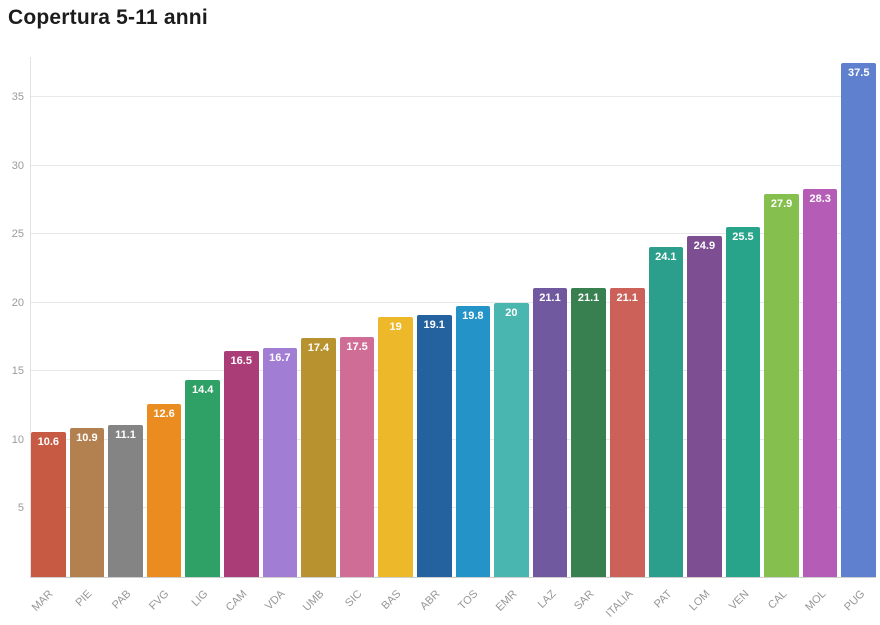 The height and width of the screenshot is (625, 880). What do you see at coordinates (820, 199) in the screenshot?
I see `bar-value-label: 28.3` at bounding box center [820, 199].